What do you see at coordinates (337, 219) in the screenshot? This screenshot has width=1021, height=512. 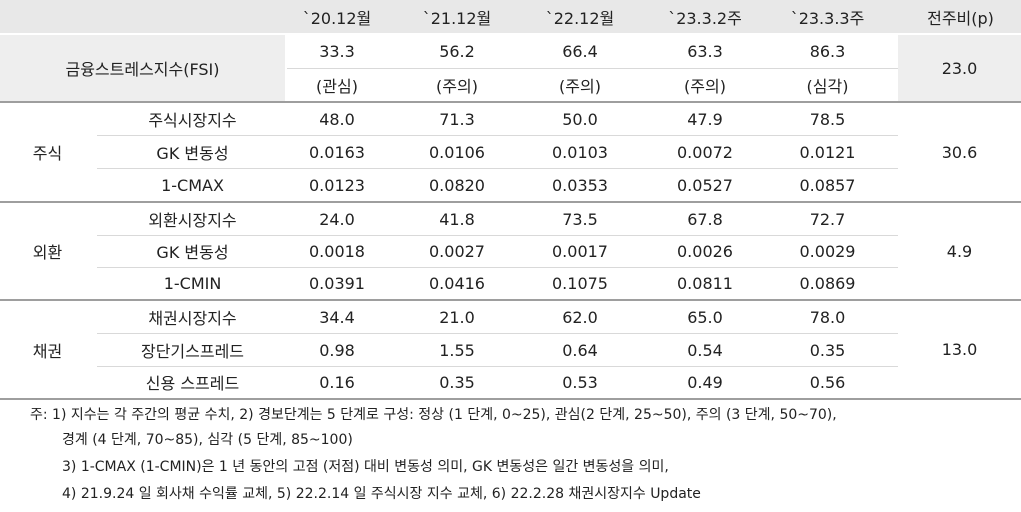 I see `table-cell: 24.0` at bounding box center [337, 219].